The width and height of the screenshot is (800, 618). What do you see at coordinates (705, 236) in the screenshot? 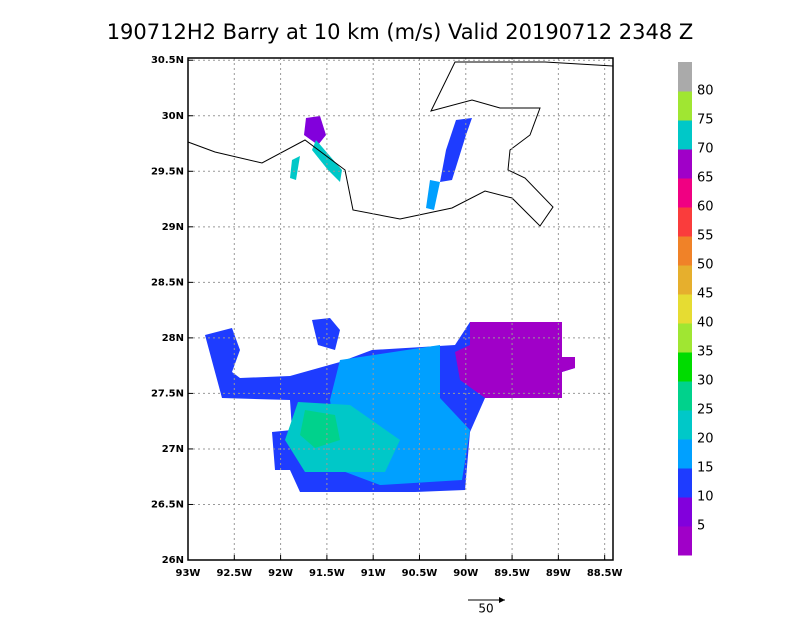
I see `colorbar-label: 55` at bounding box center [705, 236].